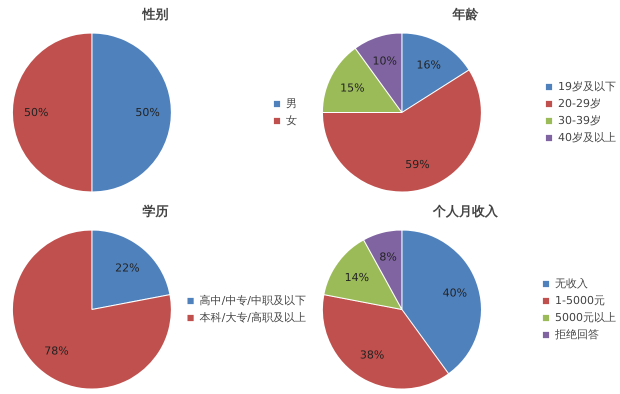 Image resolution: width=620 pixels, height=394 pixels. Describe the element at coordinates (465, 212) in the screenshot. I see `chart-title: 个人月收入` at that location.